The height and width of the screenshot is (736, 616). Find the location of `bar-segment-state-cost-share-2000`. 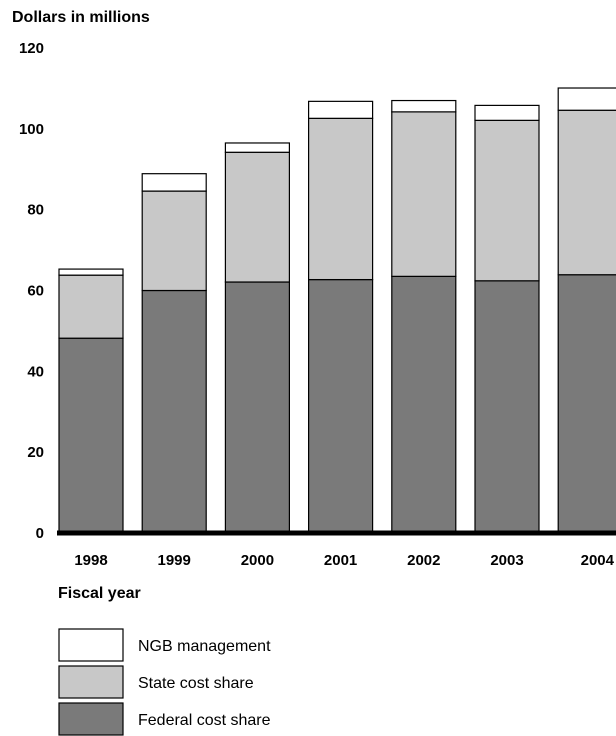

bar-segment-state-cost-share-2000 is located at coordinates (257, 217).